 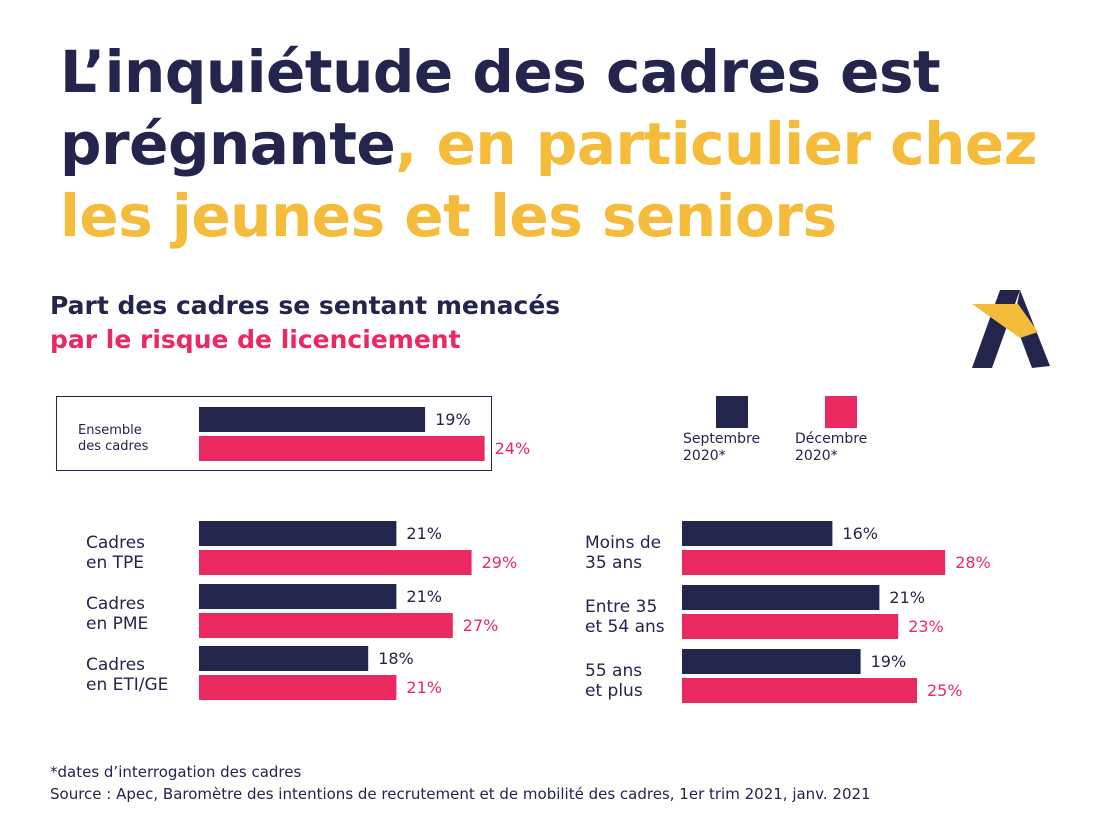 I want to click on bar-ensemble-december, so click(x=342, y=448).